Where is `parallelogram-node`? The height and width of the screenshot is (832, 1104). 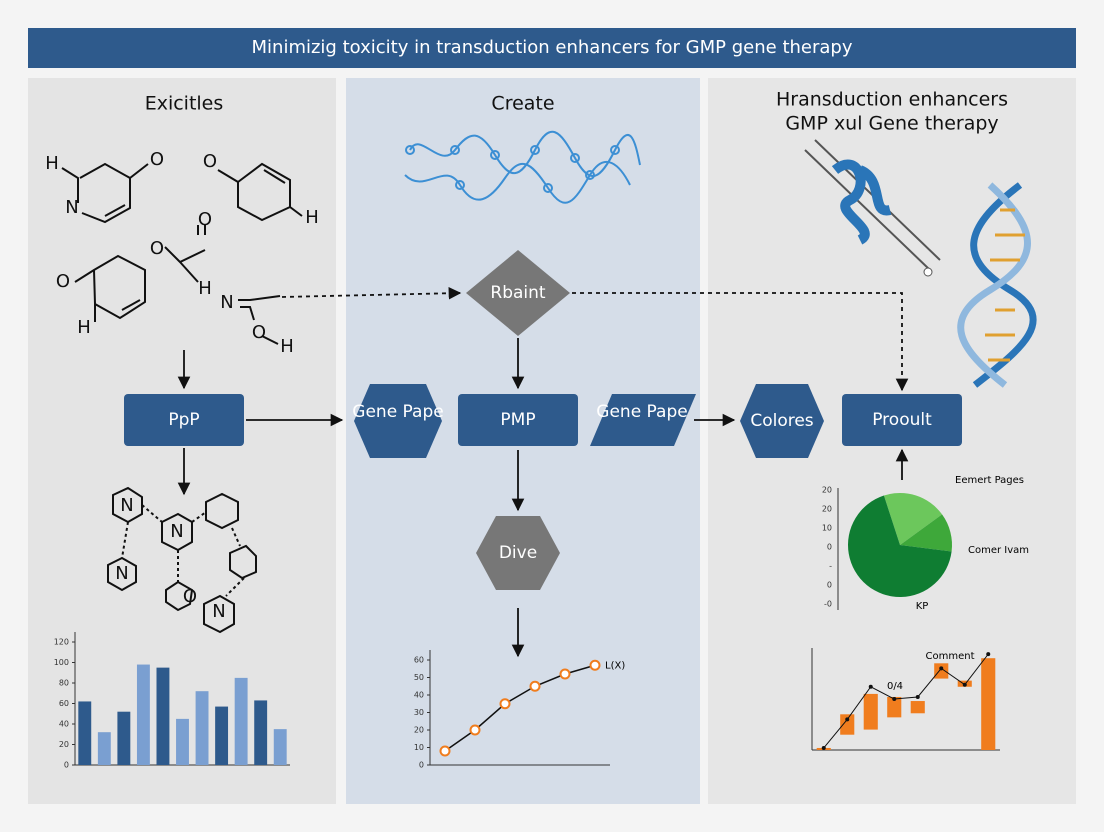
parallelogram-node is located at coordinates (643, 420).